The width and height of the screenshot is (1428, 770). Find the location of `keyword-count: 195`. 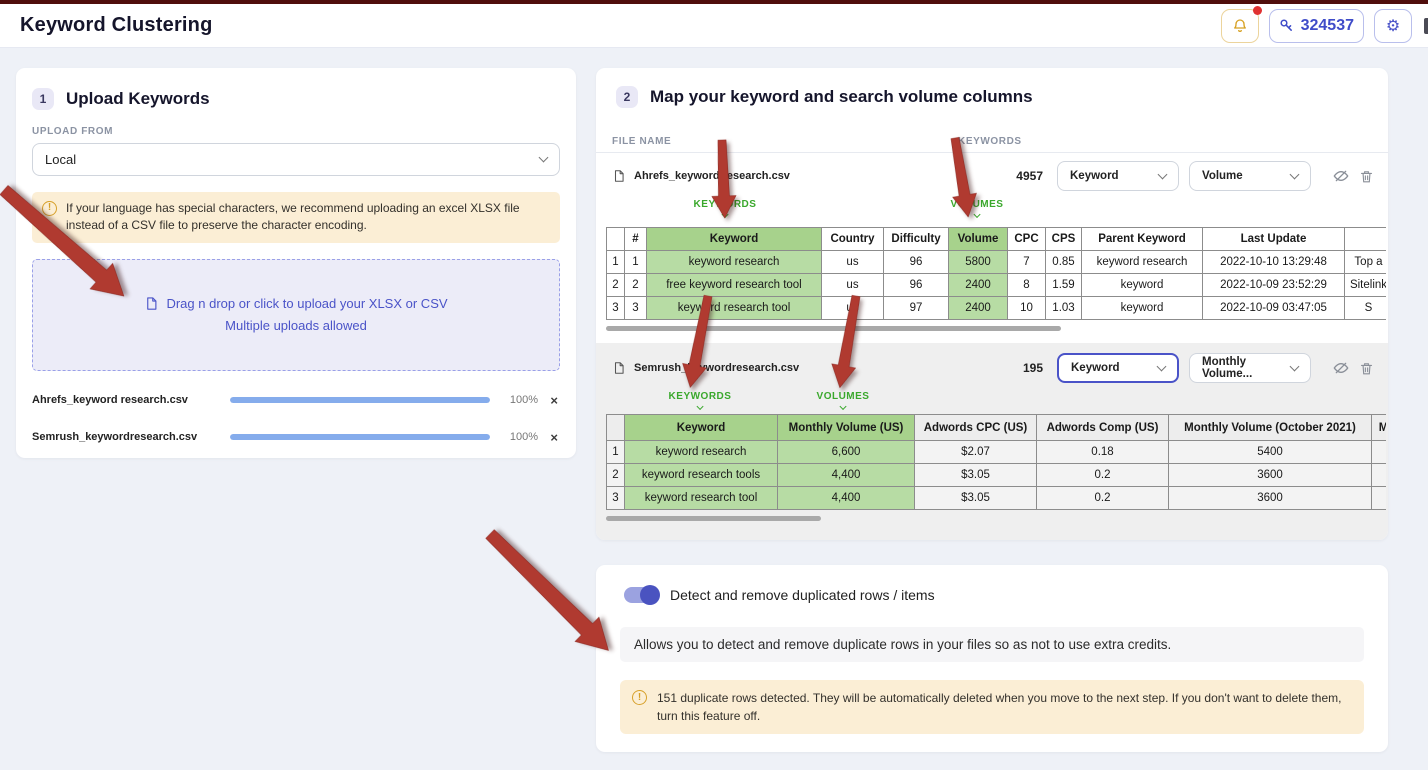

keyword-count: 195 is located at coordinates (1032, 368).